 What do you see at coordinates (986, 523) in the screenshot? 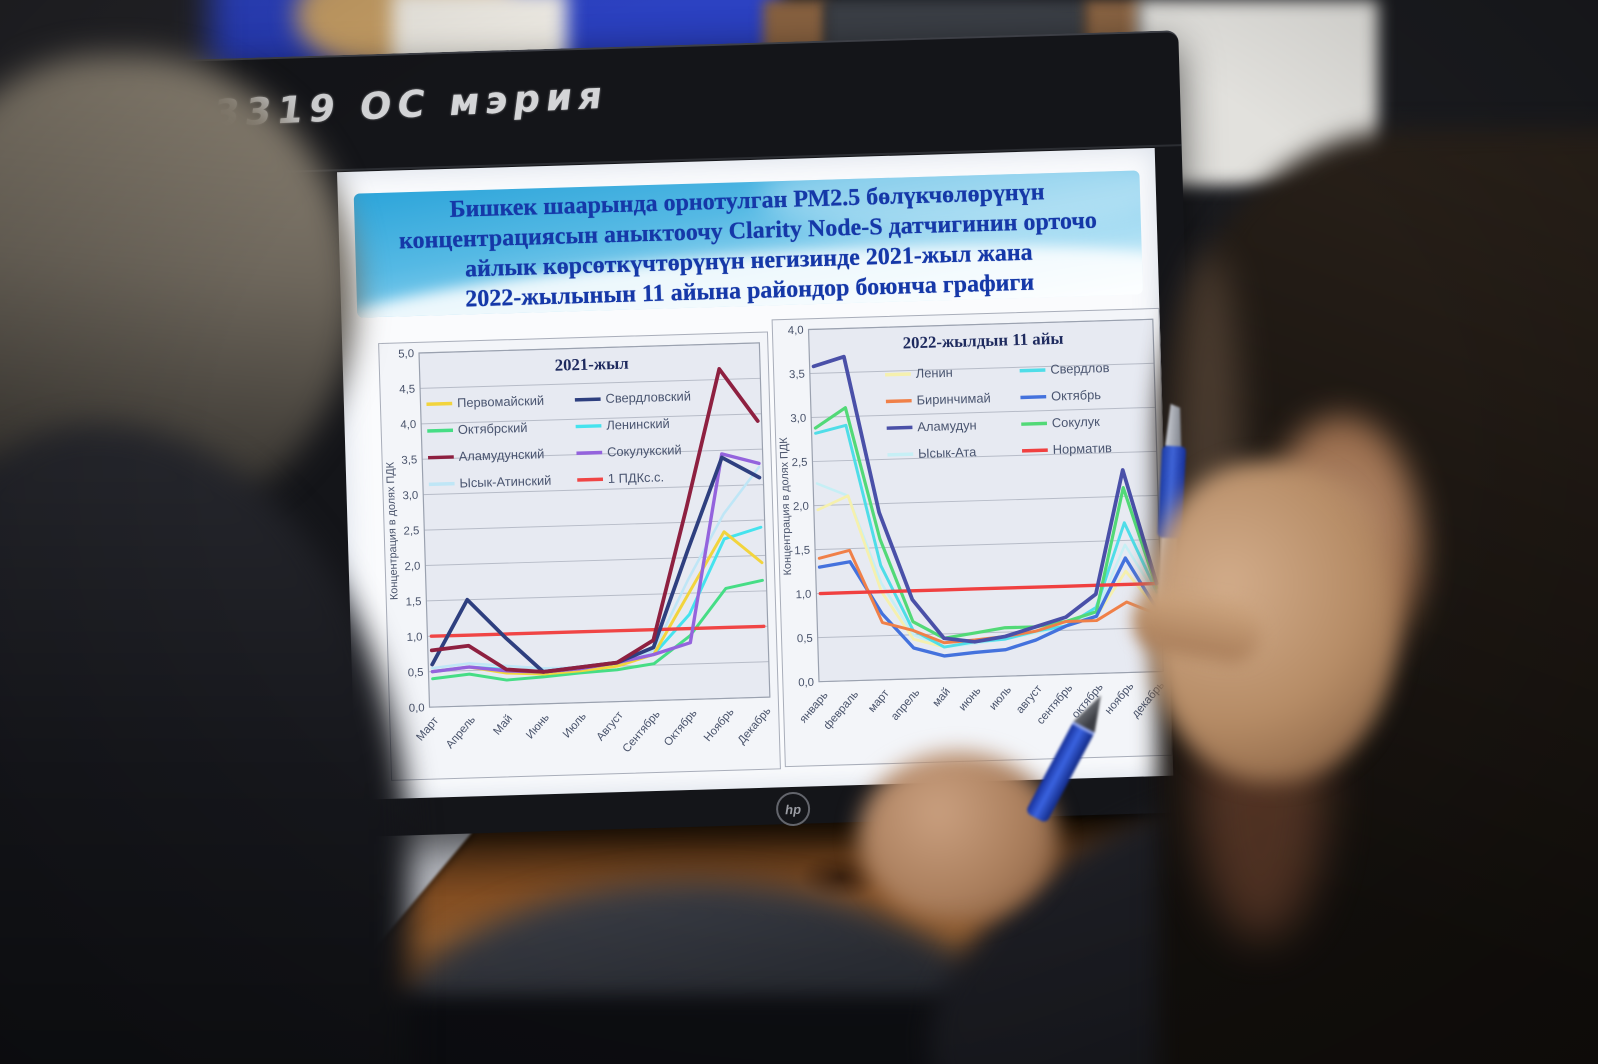
I see `series-line-Сокулук` at bounding box center [986, 523].